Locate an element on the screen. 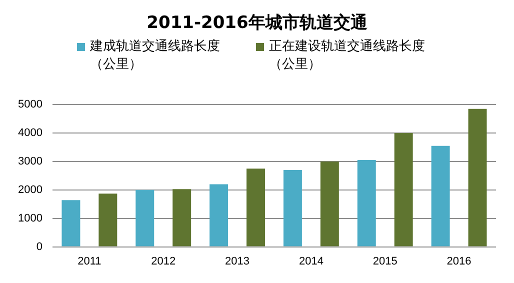 This screenshot has width=514, height=283. legend-label: 建成轨道交通线路长度（公里） is located at coordinates (155, 56).